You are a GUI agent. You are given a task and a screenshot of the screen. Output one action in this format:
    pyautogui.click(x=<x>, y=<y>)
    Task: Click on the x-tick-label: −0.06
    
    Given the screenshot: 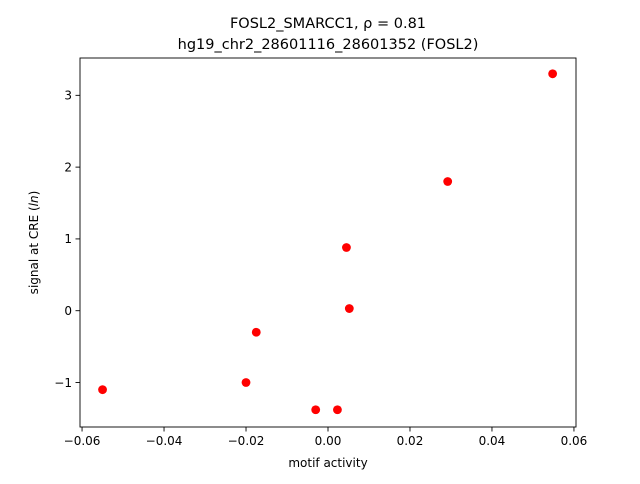 What is the action you would take?
    pyautogui.click(x=82, y=441)
    